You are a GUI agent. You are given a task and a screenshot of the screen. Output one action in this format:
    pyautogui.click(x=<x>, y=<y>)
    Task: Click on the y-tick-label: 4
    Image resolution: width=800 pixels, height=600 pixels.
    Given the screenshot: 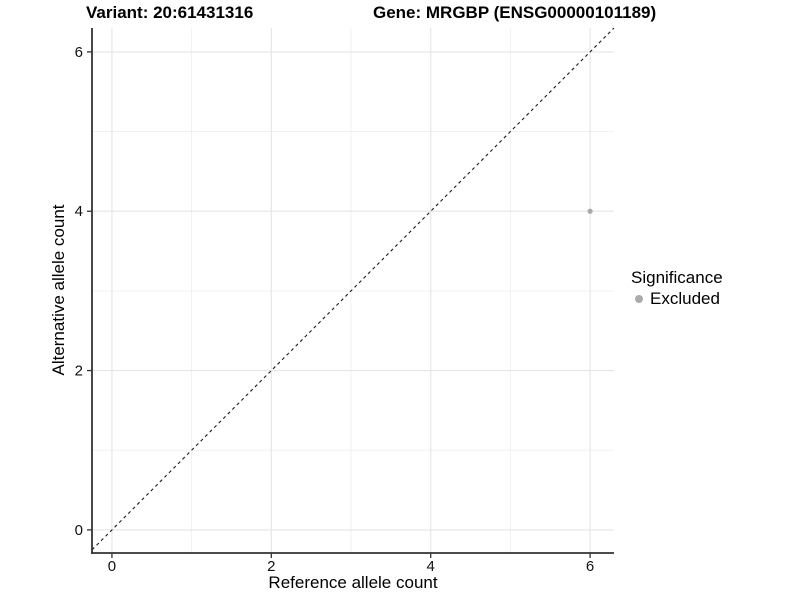 What is the action you would take?
    pyautogui.click(x=79, y=211)
    